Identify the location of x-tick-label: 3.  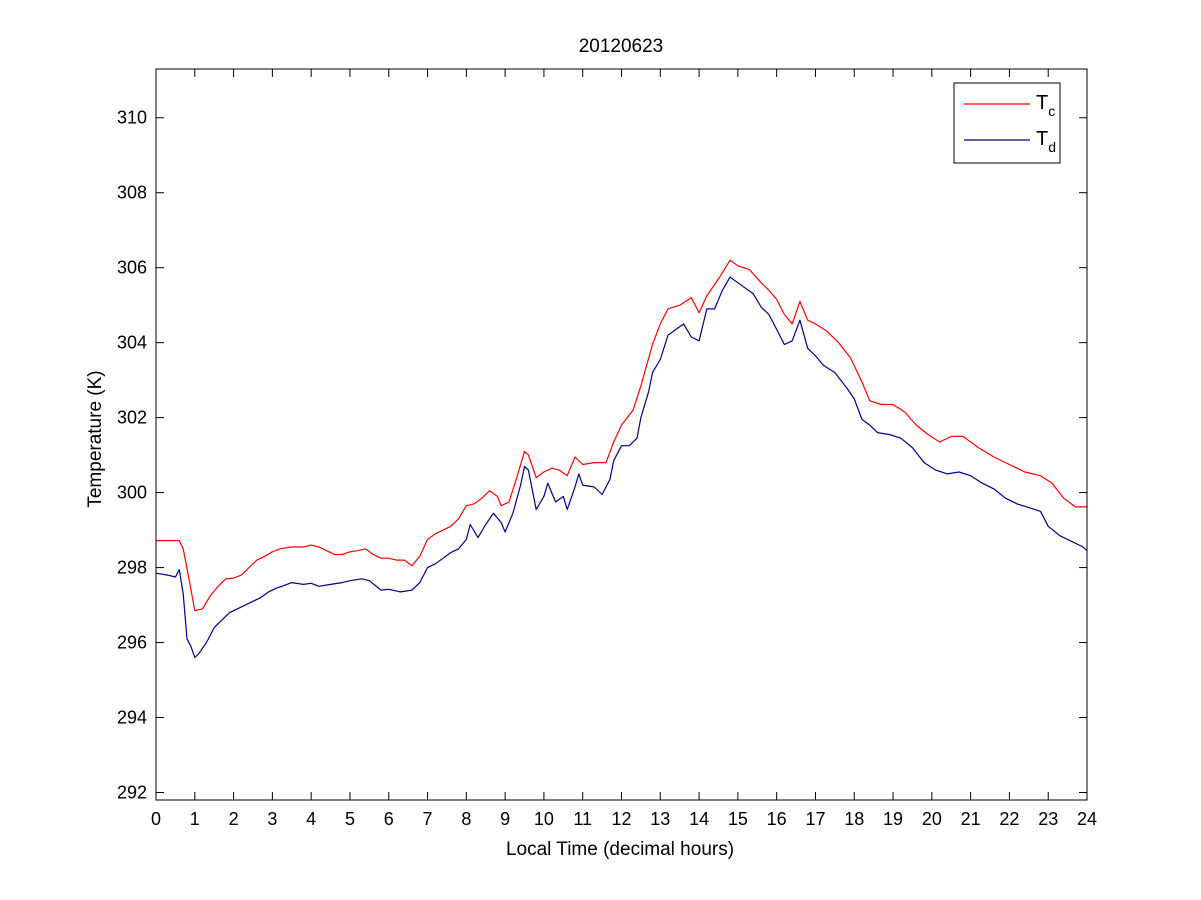
(272, 819).